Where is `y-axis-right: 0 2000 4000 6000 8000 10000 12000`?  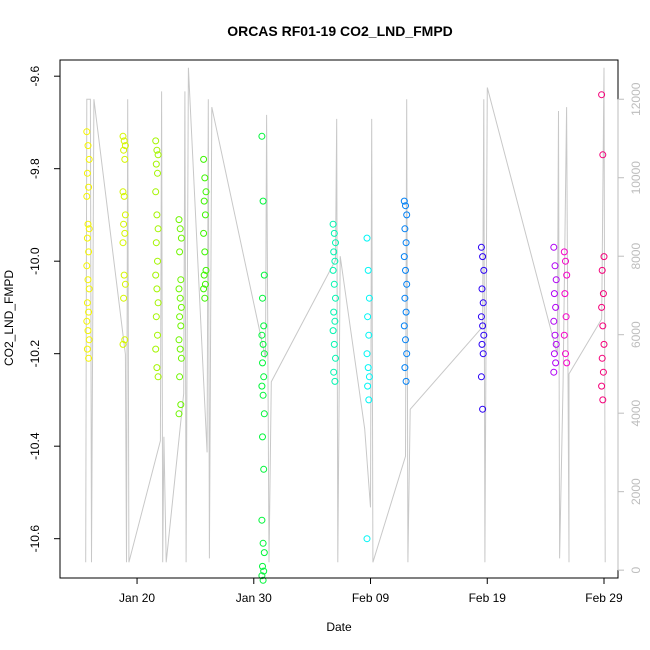
y-axis-right: 0 2000 4000 6000 8000 10000 12000 is located at coordinates (630, 327).